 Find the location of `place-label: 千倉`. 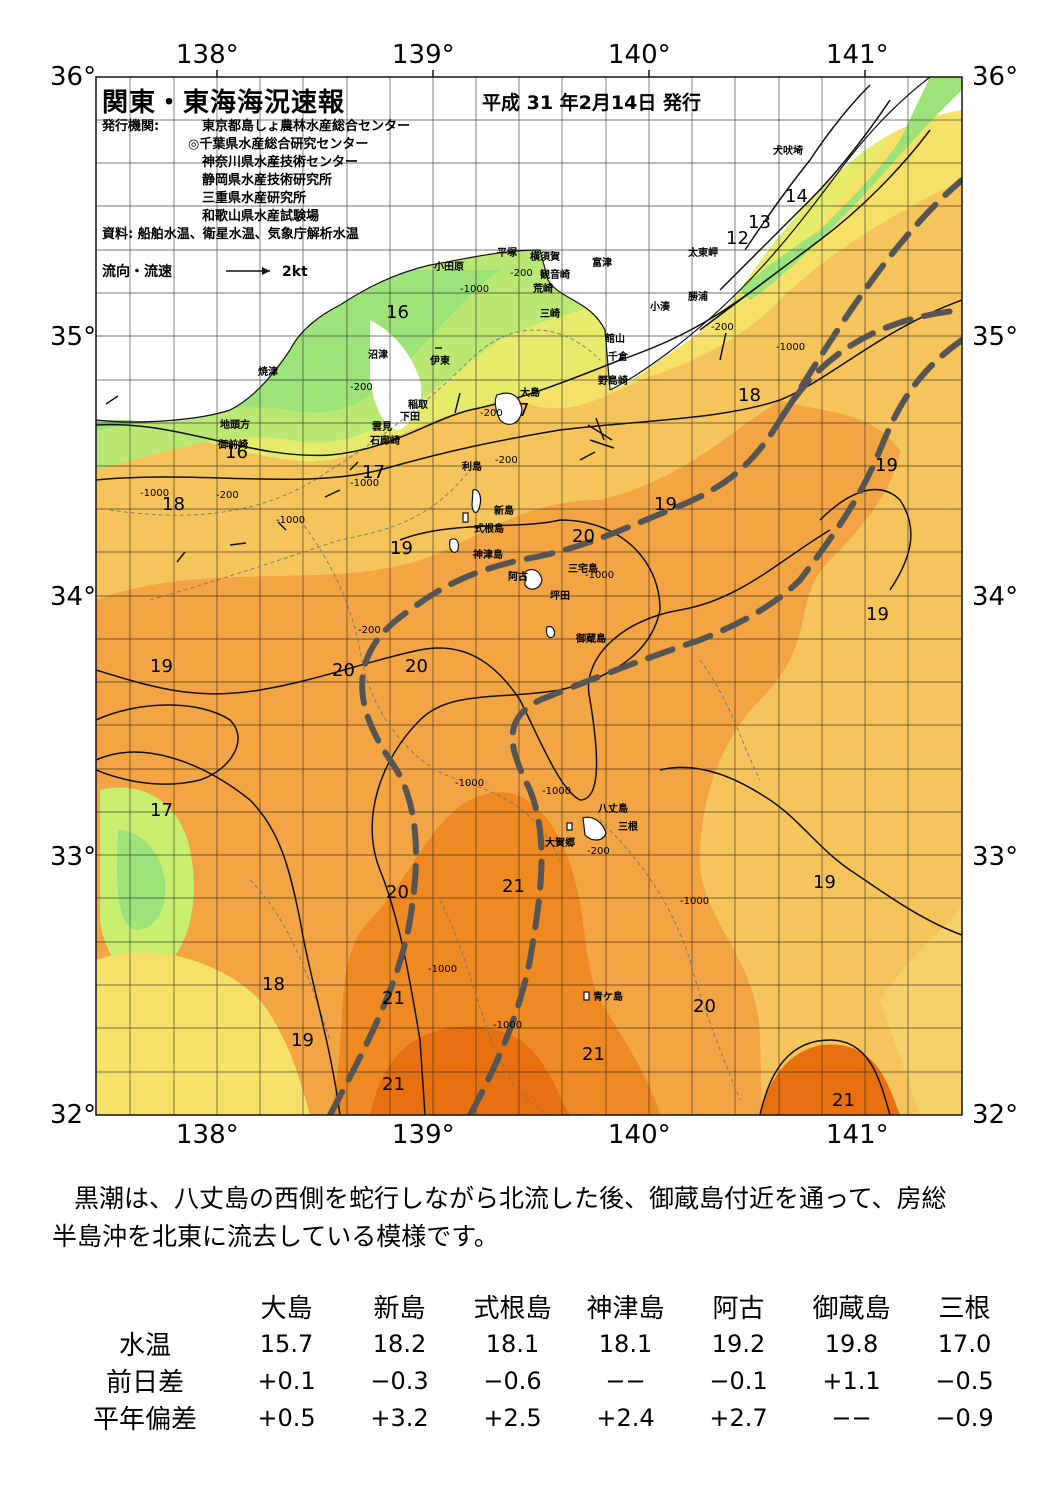

place-label: 千倉 is located at coordinates (618, 357).